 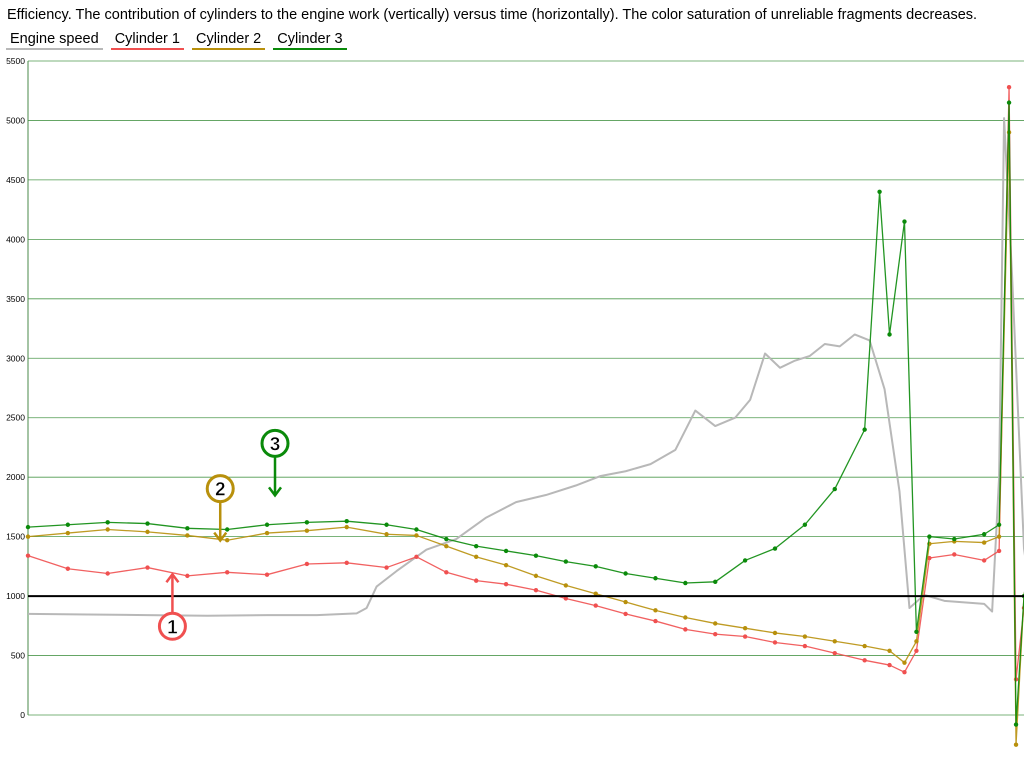 I want to click on y-tick-label-4500: 4500, so click(x=15, y=180).